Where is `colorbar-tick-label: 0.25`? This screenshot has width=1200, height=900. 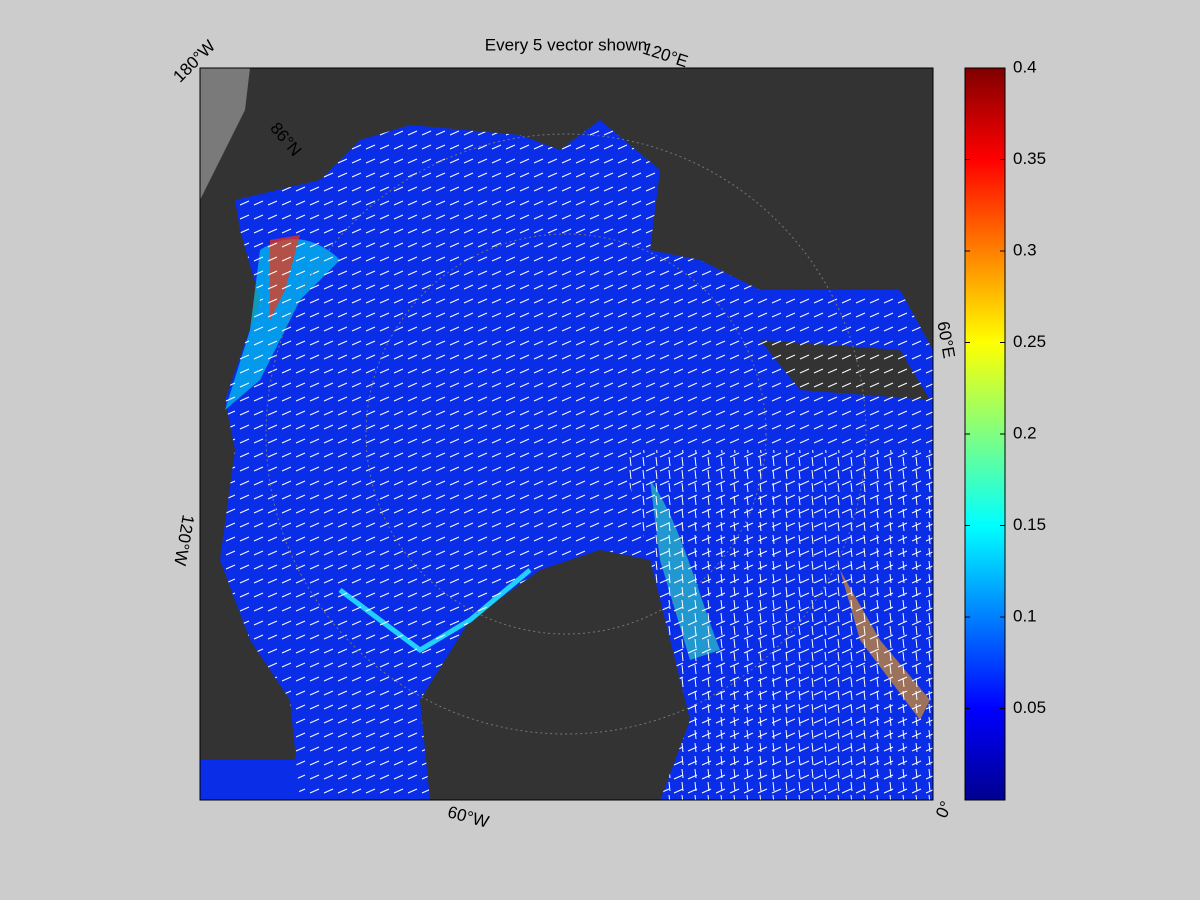 colorbar-tick-label: 0.25 is located at coordinates (1029, 341).